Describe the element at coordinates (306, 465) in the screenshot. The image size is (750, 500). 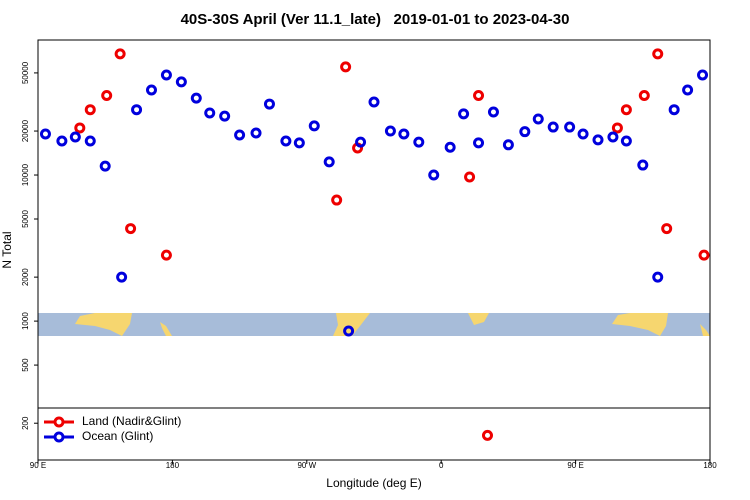
I see `x-tick-label: 90 W` at that location.